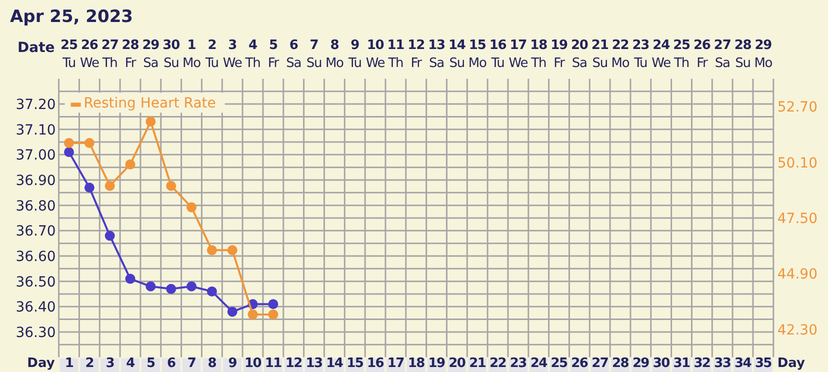 The image size is (828, 372). What do you see at coordinates (797, 108) in the screenshot?
I see `y2-tick-label: 52.70` at bounding box center [797, 108].